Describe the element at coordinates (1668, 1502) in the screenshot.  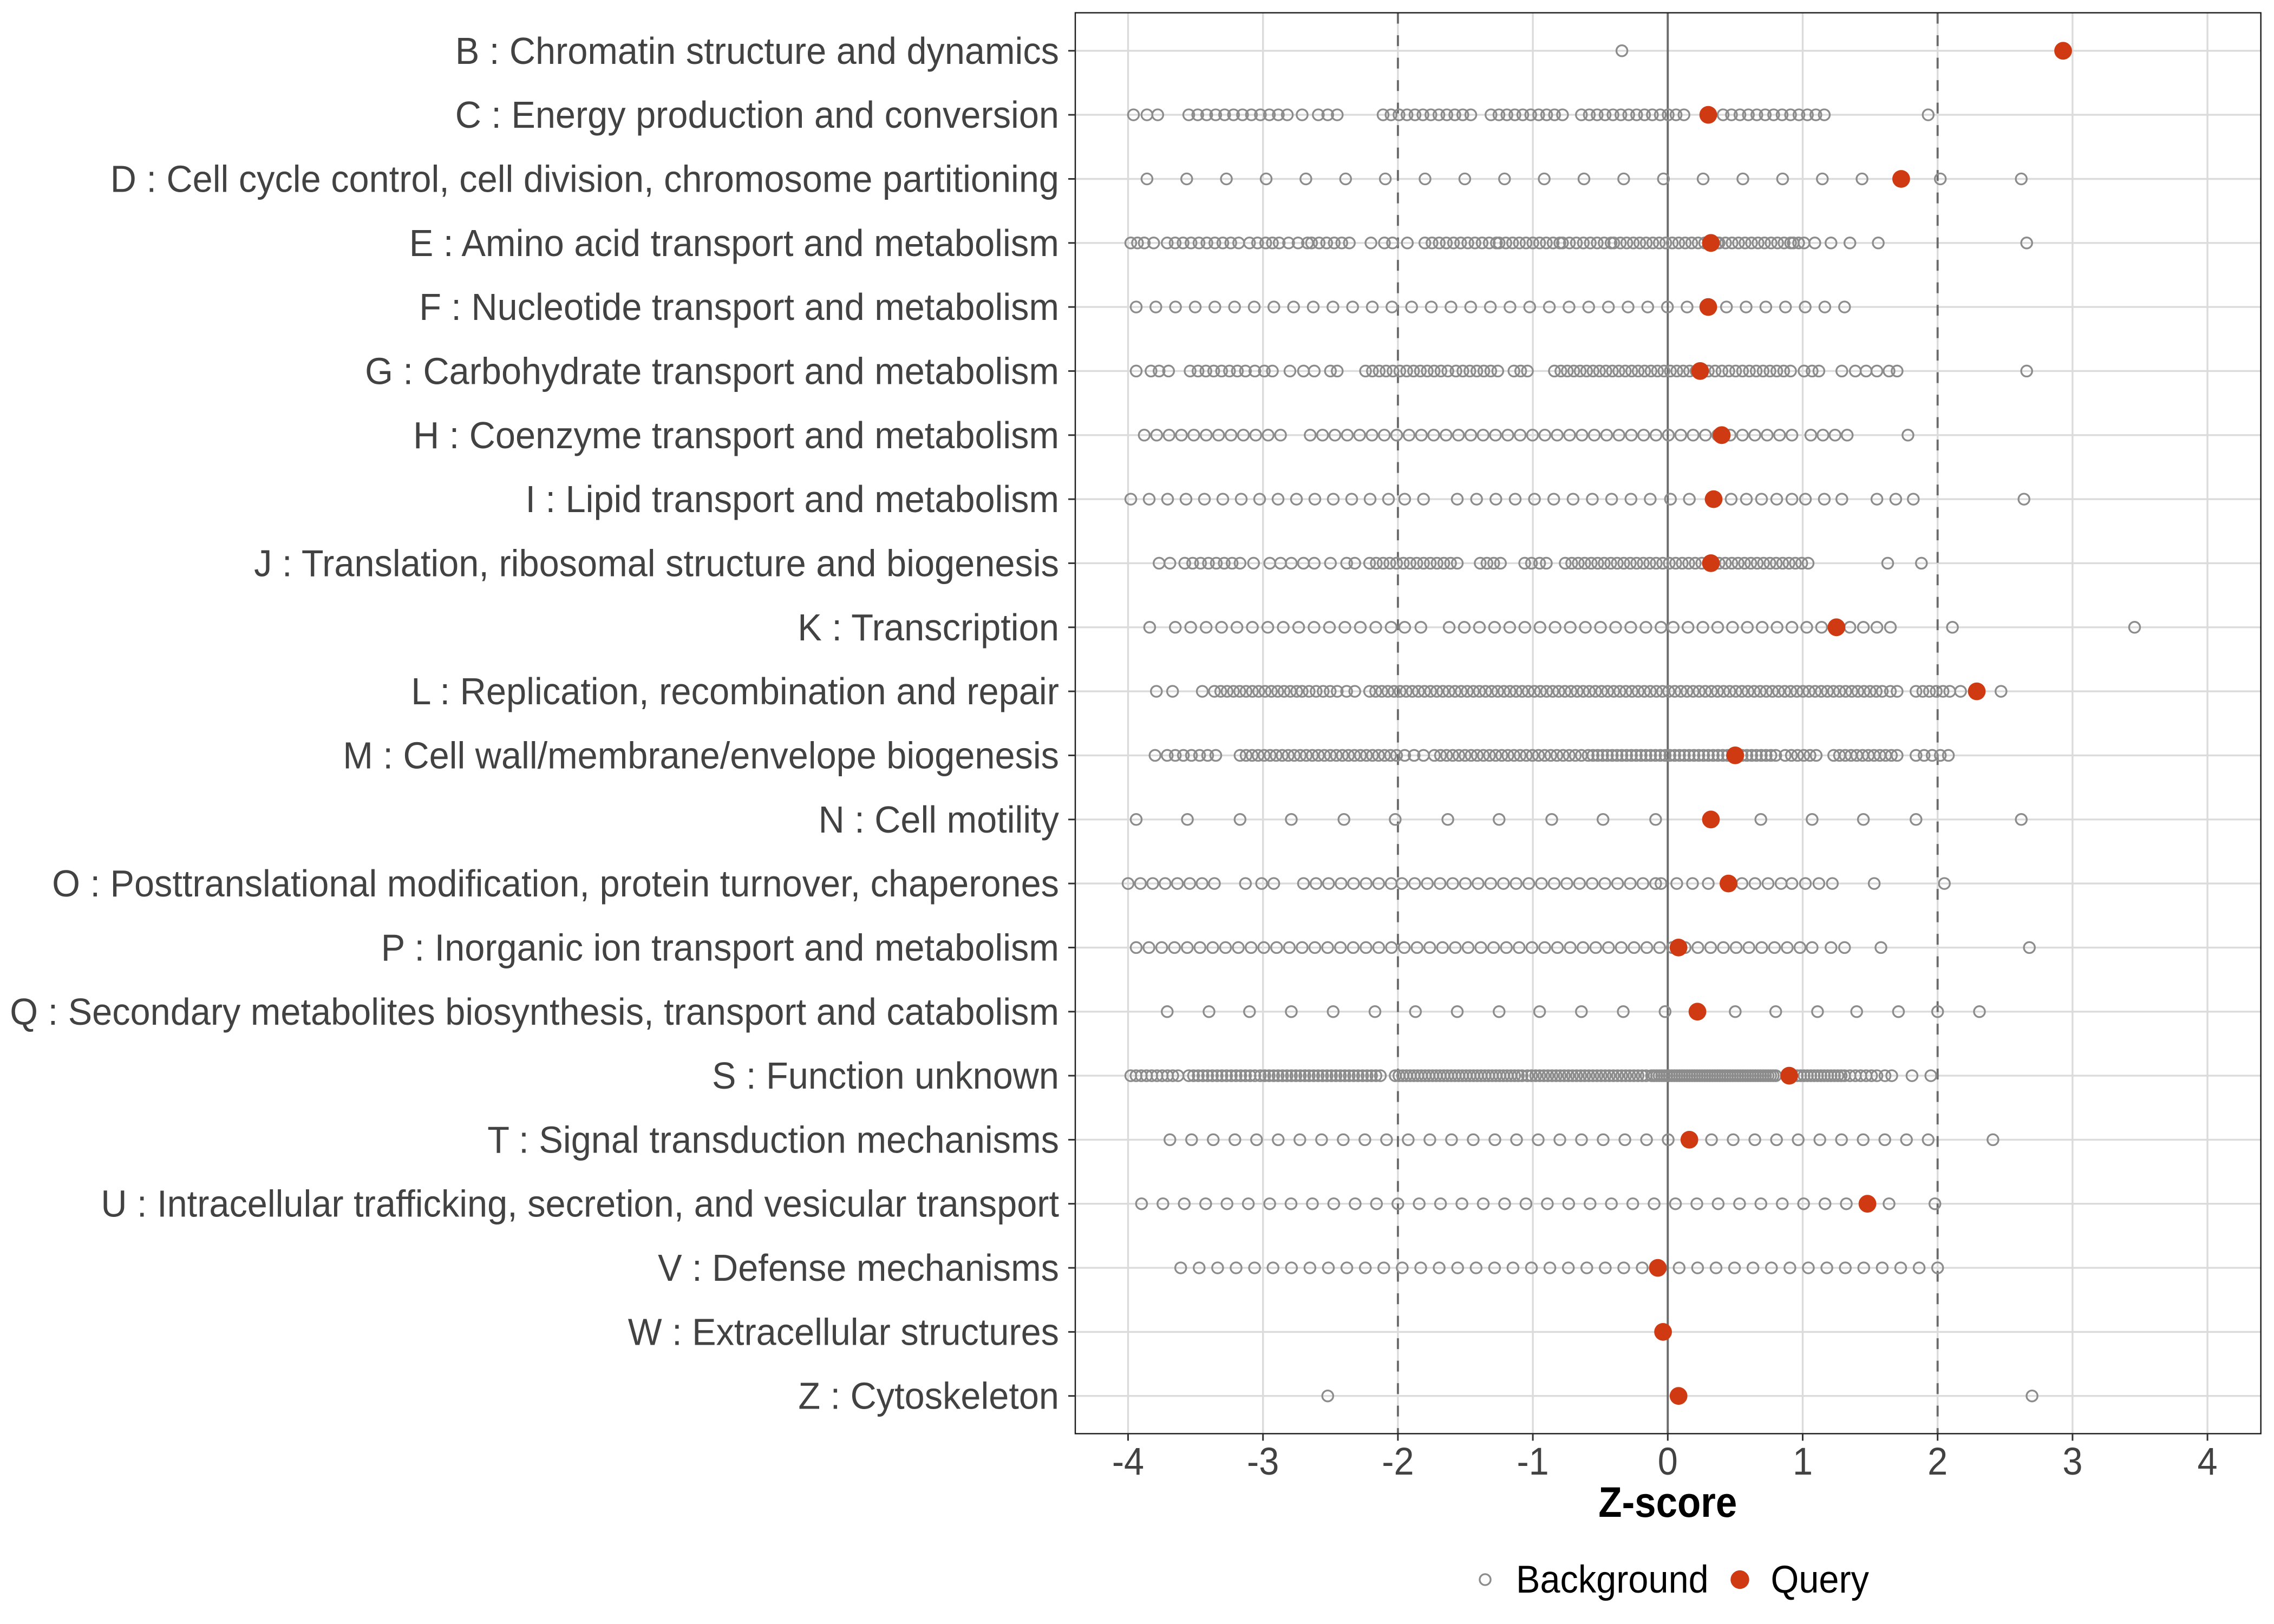
I see `svg-text: Z-score` at that location.